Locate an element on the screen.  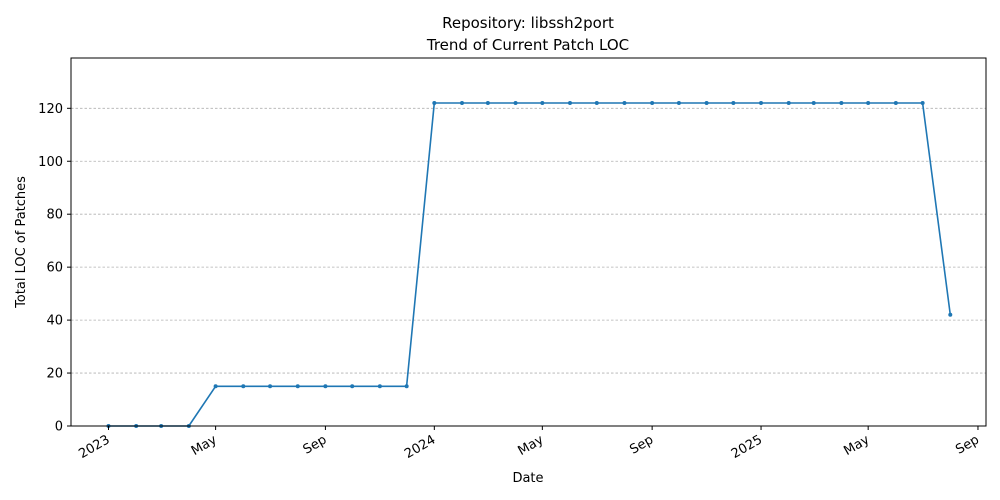
x-axis: 2023 May Sep 2024 May Sep 2025 May Sep is located at coordinates (529, 444).